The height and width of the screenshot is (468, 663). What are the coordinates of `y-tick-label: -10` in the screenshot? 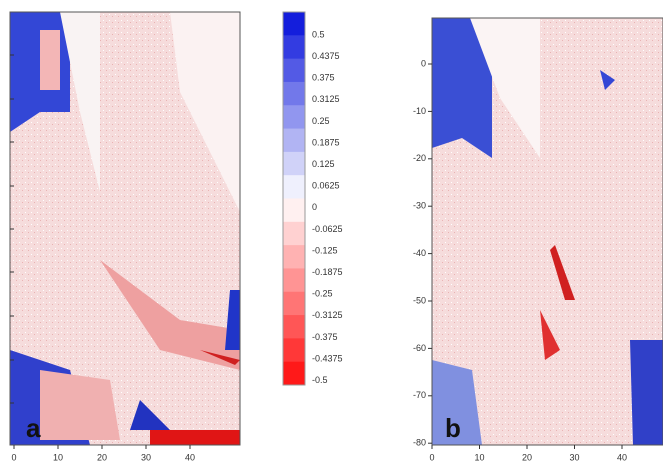 It's located at (419, 111).